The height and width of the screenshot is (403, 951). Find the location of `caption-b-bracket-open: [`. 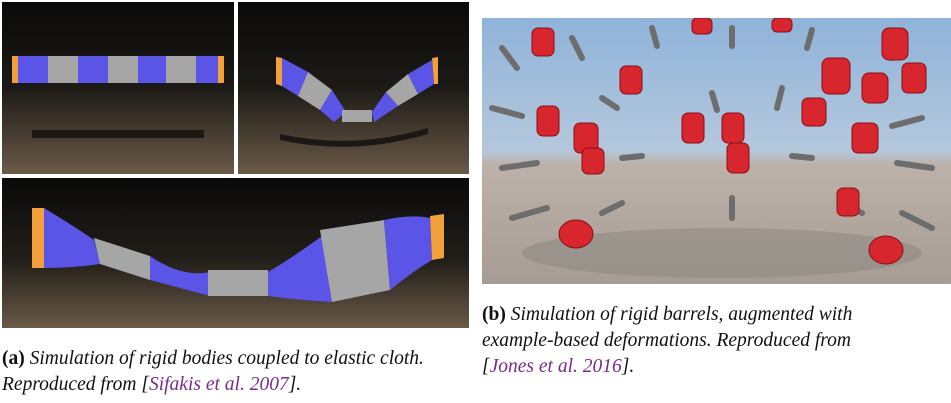

caption-b-bracket-open: [ is located at coordinates (486, 366).